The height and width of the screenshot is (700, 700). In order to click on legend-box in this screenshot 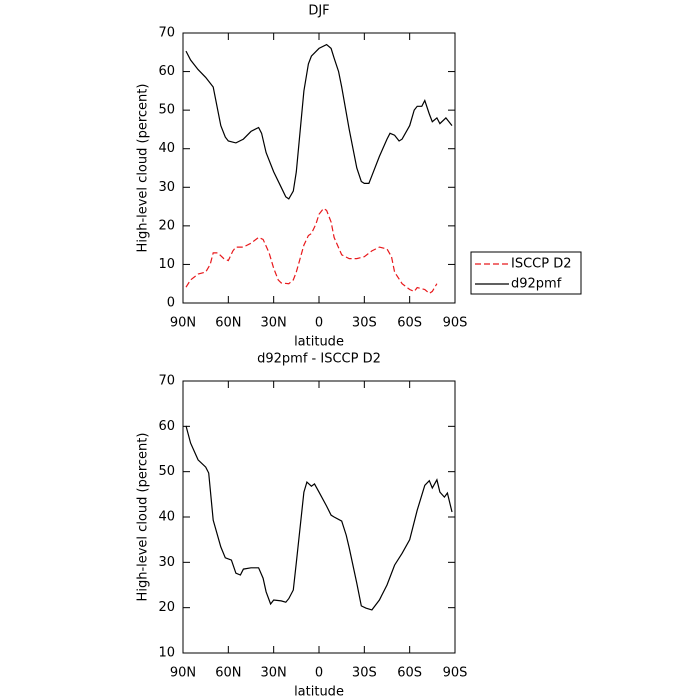, I will do `click(526, 273)`.